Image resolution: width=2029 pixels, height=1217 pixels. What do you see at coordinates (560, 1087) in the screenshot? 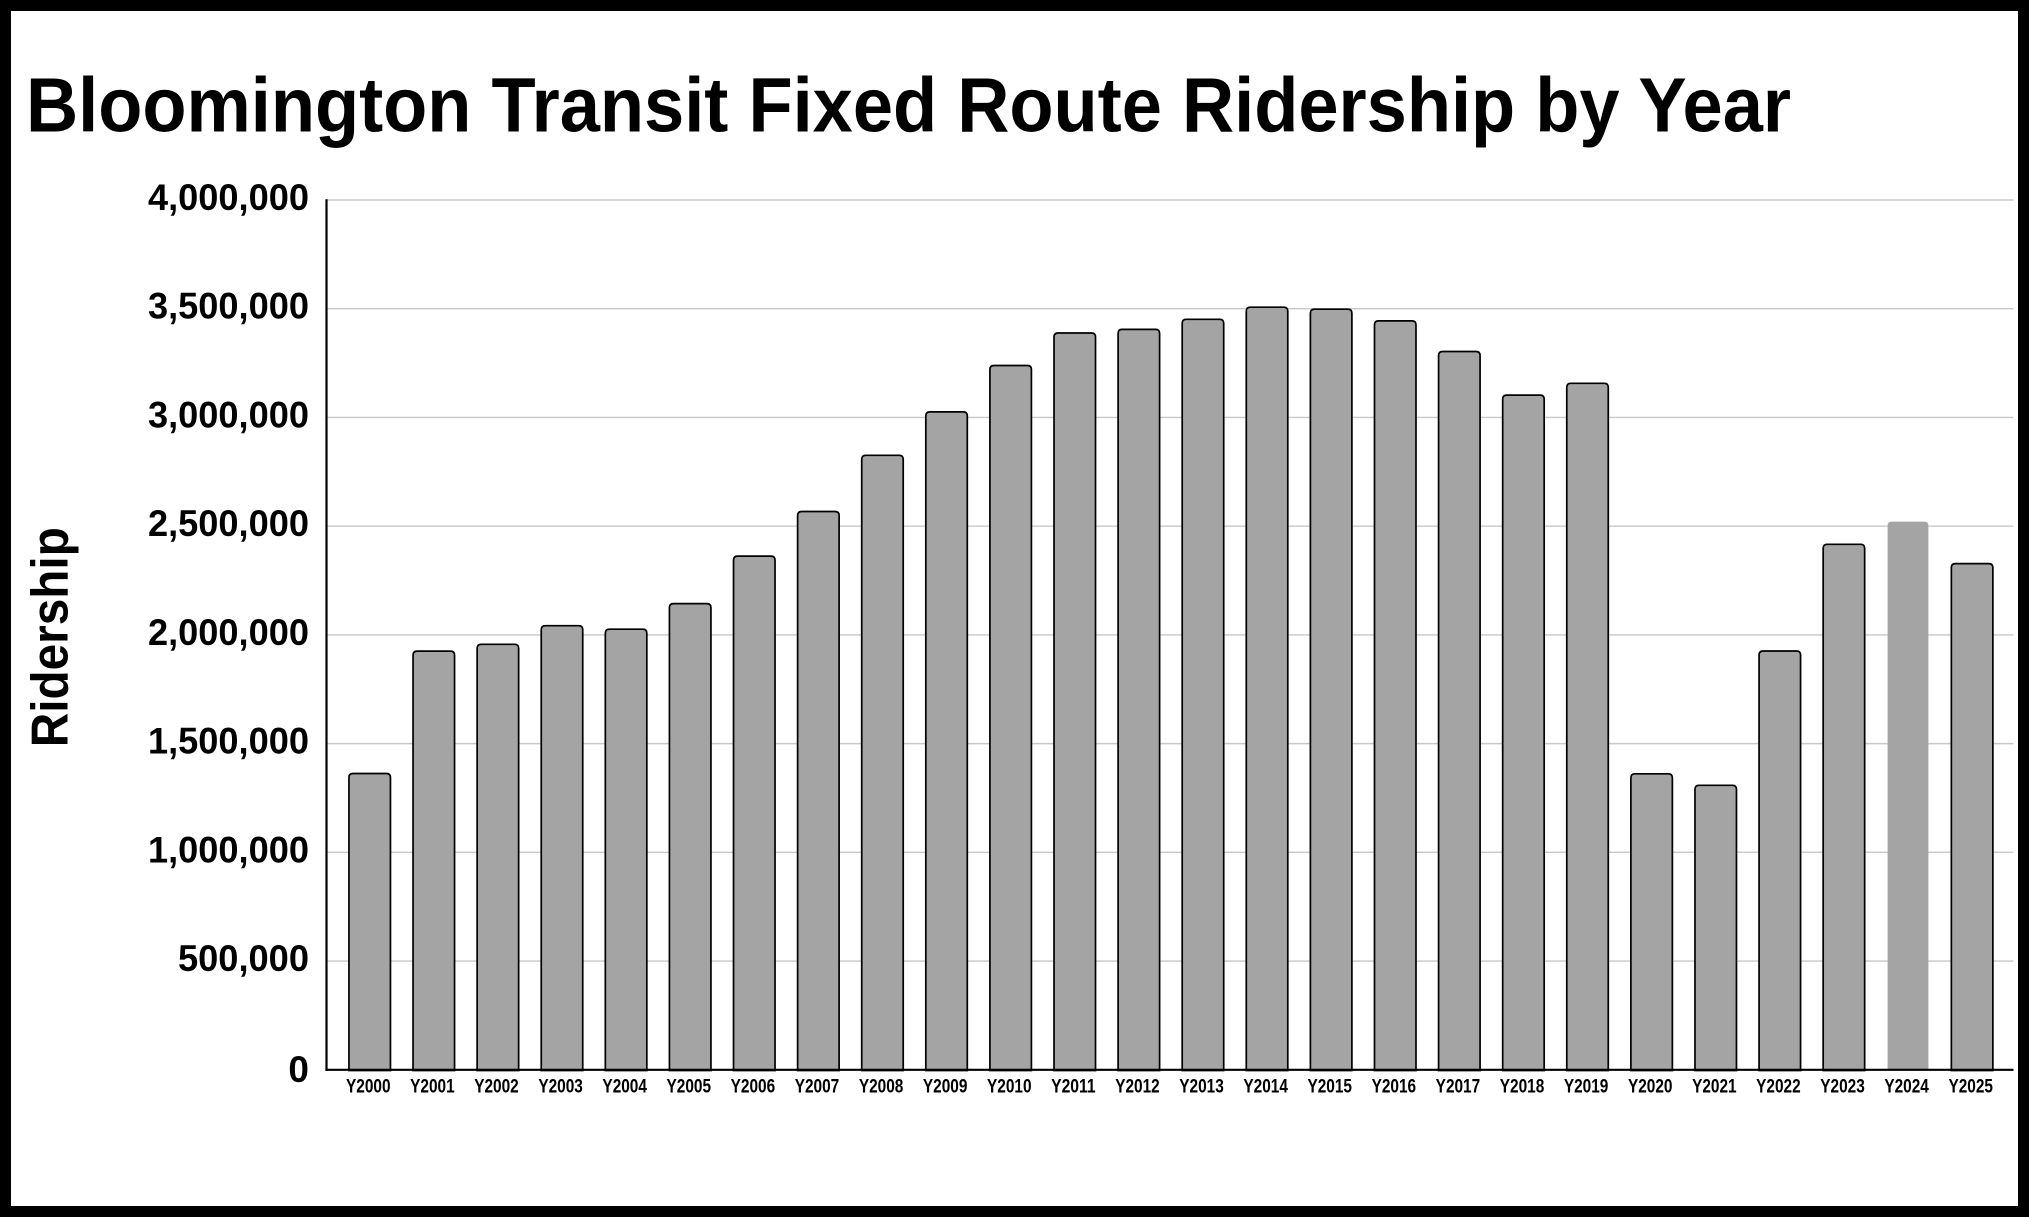
I see `svg-text: Y2003` at bounding box center [560, 1087].